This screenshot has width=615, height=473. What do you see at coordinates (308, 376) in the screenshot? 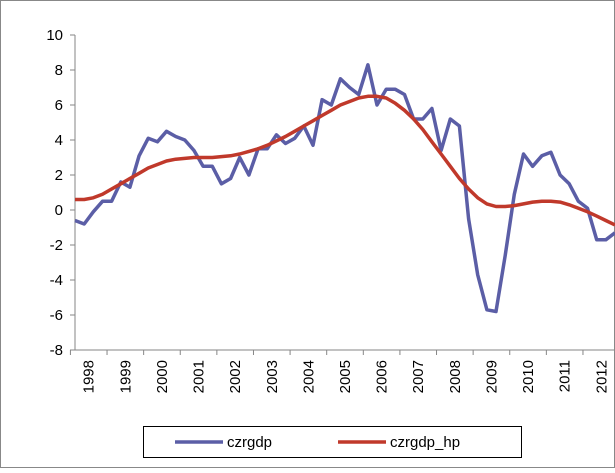
I see `x-tick-label: 2004` at bounding box center [308, 376].